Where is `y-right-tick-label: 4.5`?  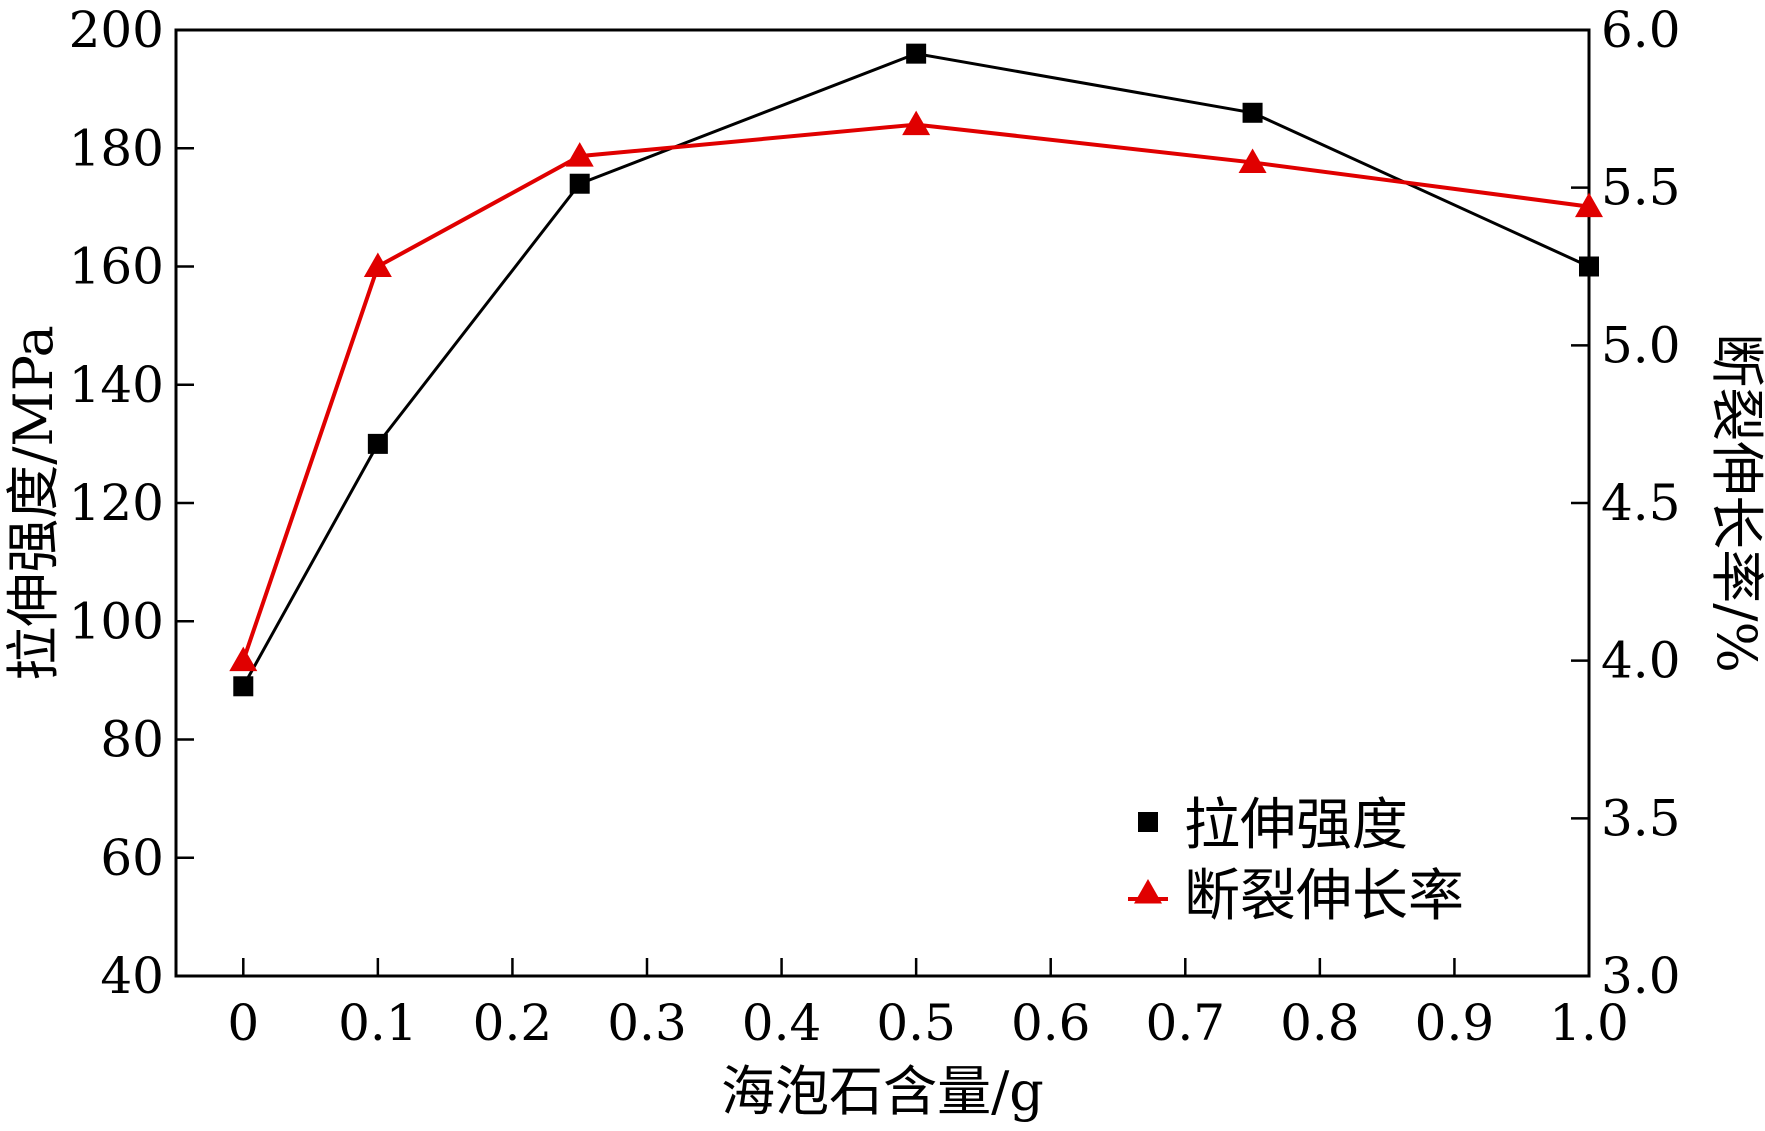
y-right-tick-label: 4.5 is located at coordinates (1641, 503).